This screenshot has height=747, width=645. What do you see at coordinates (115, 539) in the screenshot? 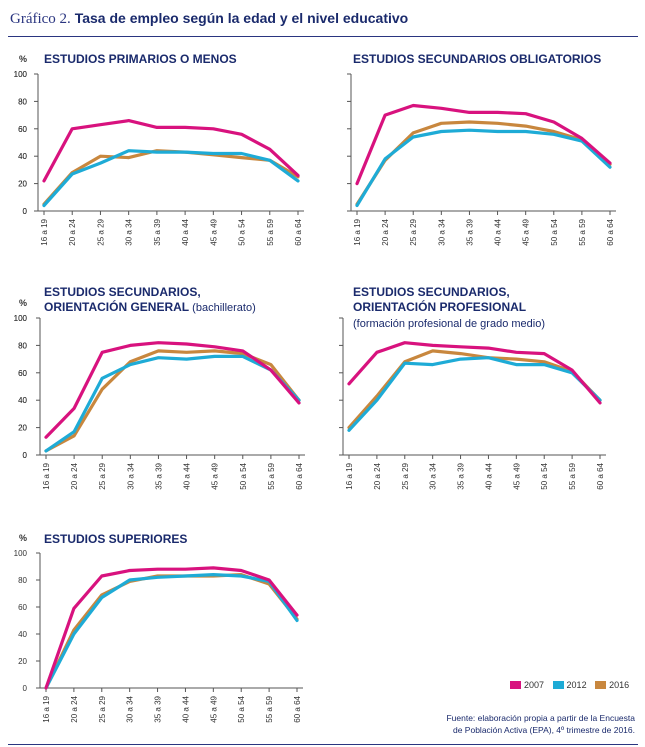
I see `chart-5-title: ESTUDIOS SUPERIORES` at bounding box center [115, 539].